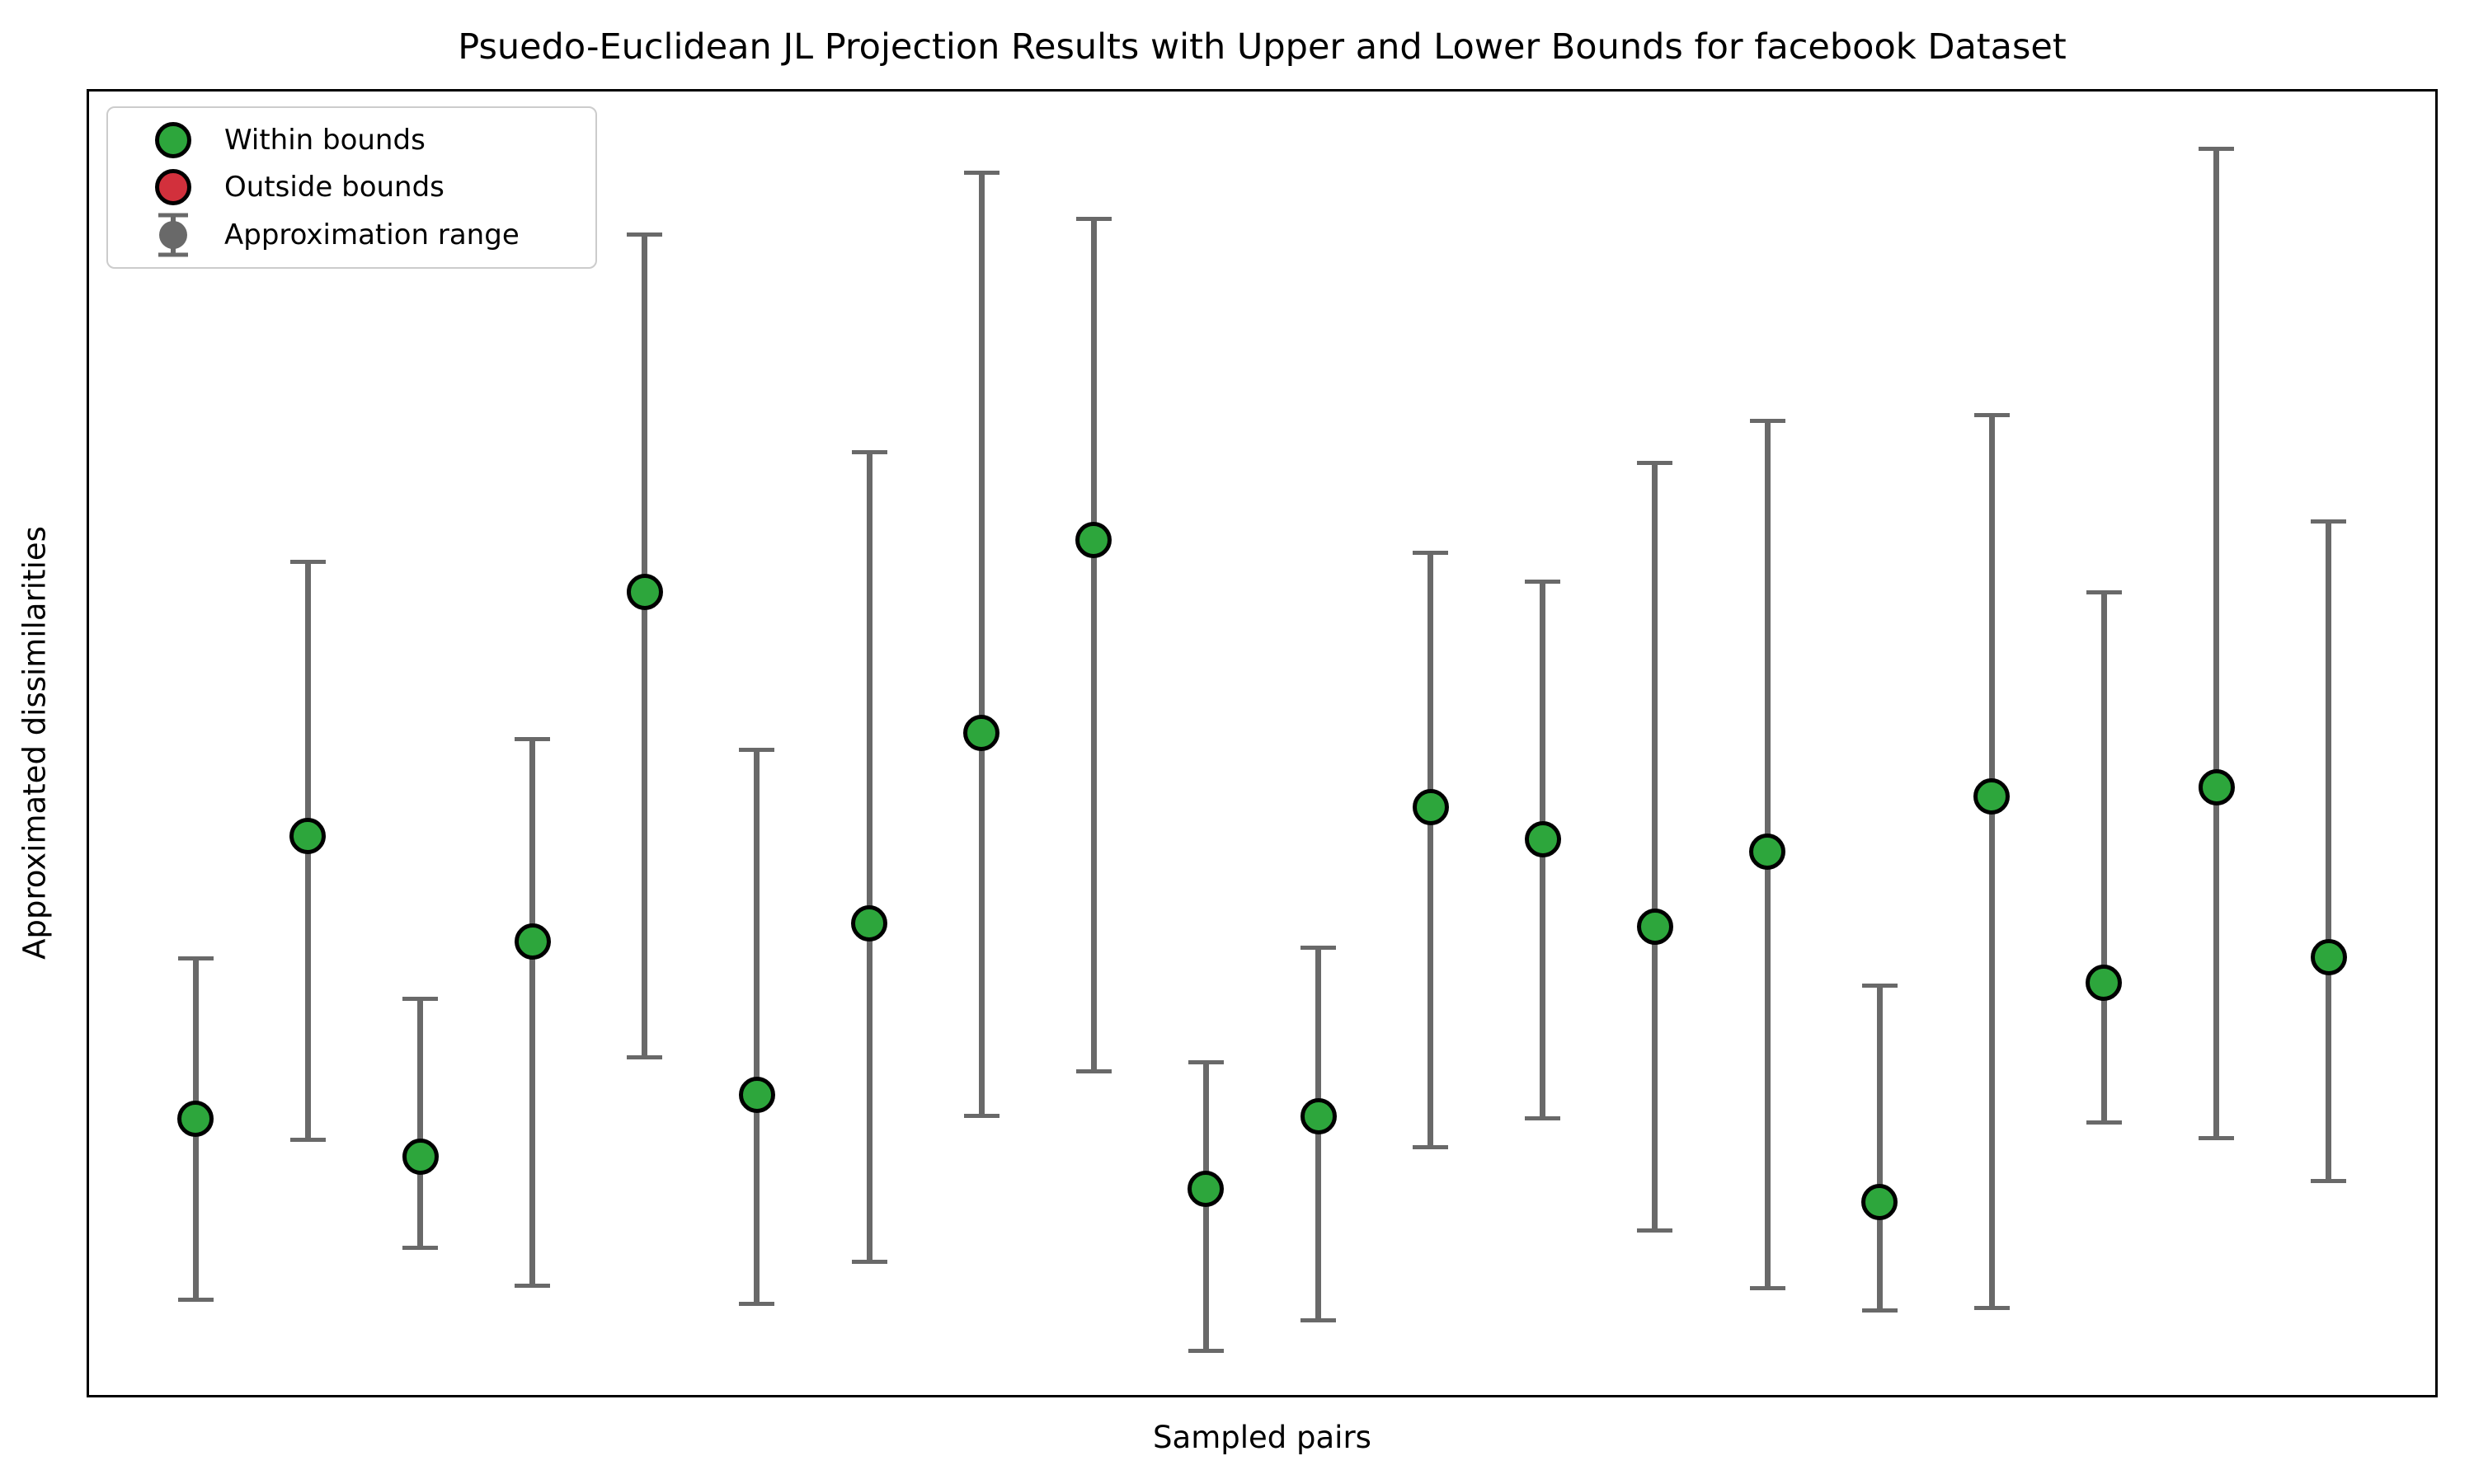 This screenshot has height=1484, width=2474. I want to click on green-circle-icon, so click(173, 139).